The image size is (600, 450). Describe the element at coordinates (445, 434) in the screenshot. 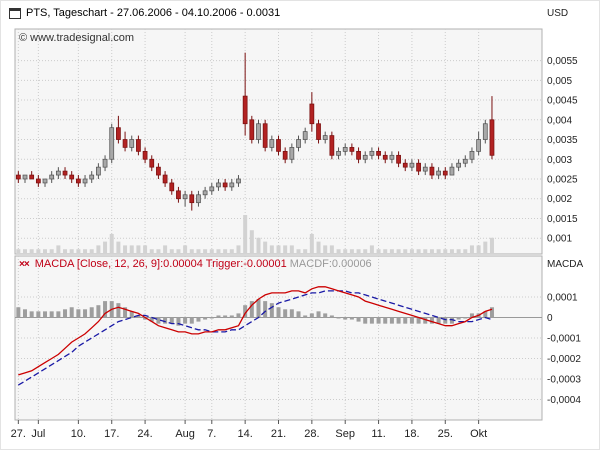

I see `svg-text: 25.` at that location.